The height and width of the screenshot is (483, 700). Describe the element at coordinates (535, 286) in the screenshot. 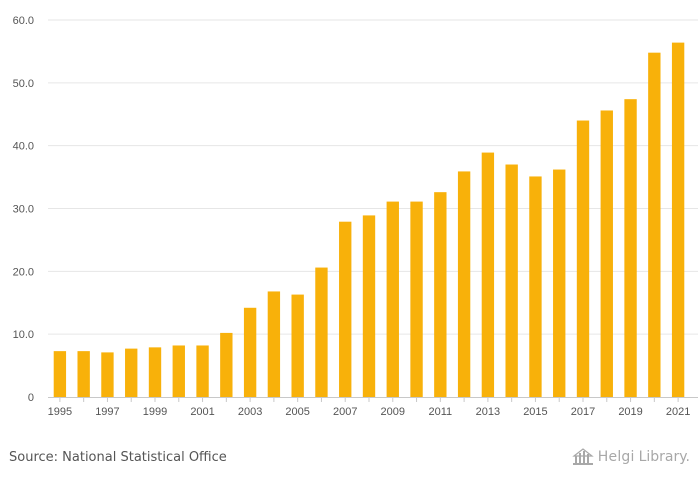

I see `bar-2015: 2015: 35.1` at that location.